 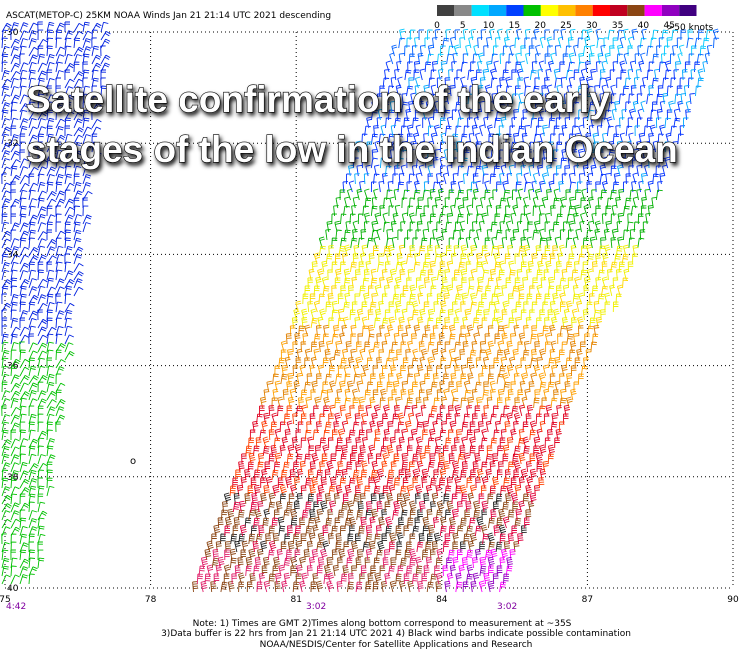 I want to click on lat-label: 32, so click(x=12, y=144).